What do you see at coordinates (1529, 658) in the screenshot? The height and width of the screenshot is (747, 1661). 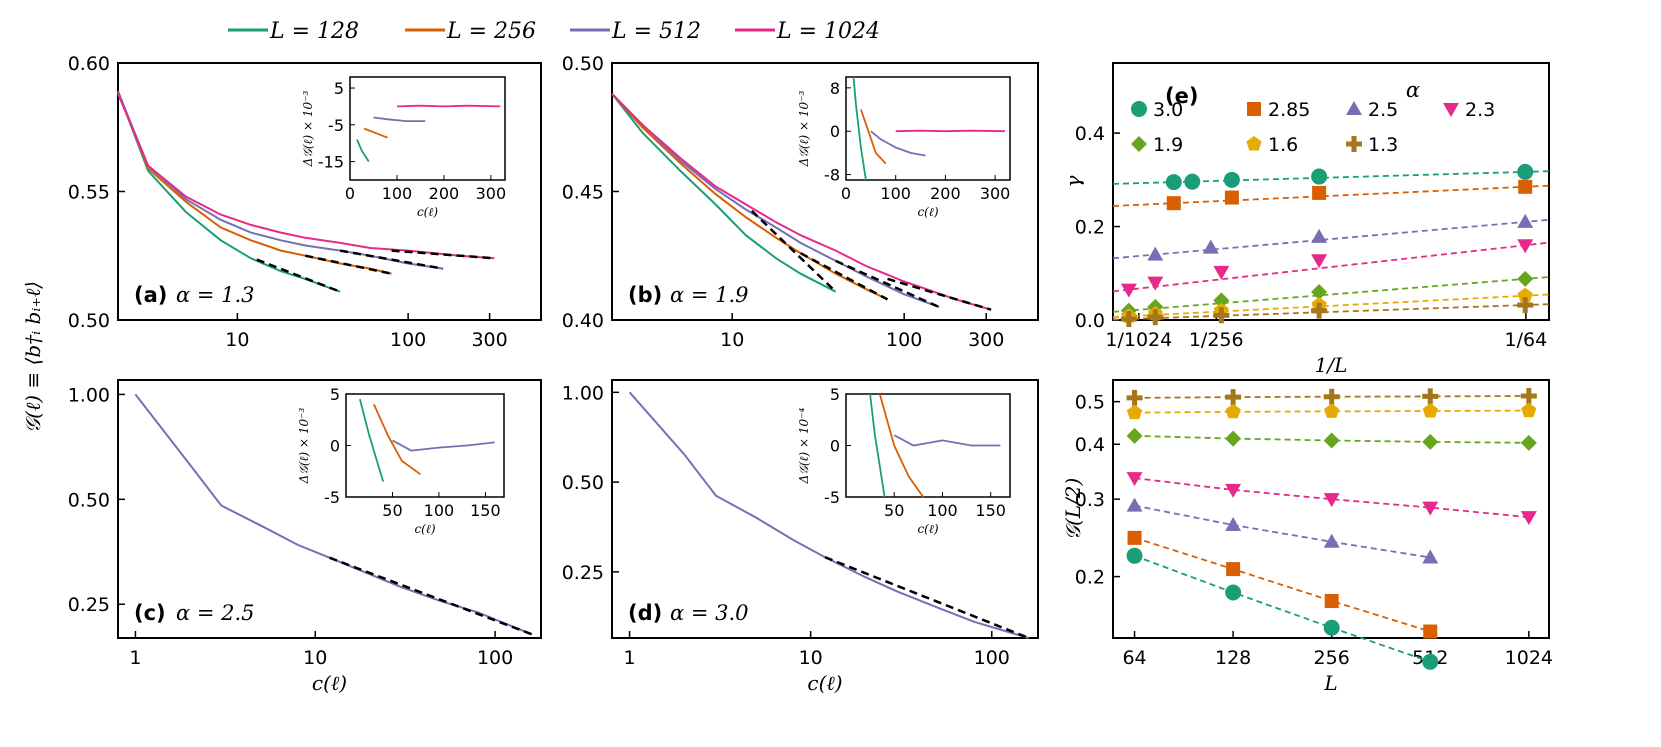 I see `x-tick-label: 1024` at bounding box center [1529, 658].